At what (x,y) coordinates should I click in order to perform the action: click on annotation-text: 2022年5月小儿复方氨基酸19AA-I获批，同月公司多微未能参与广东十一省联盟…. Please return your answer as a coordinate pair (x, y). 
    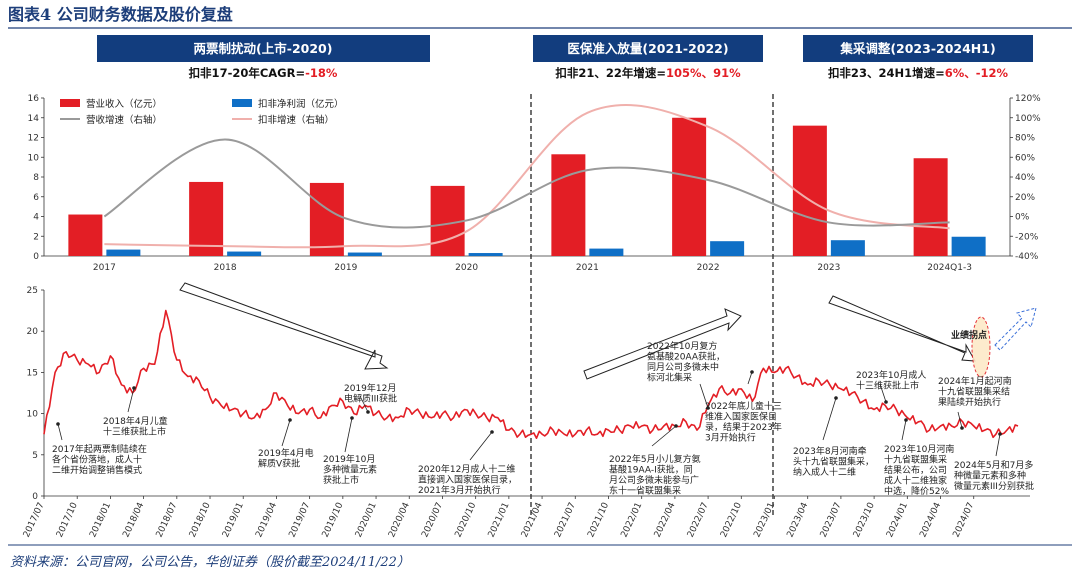
    Looking at the image, I should click on (655, 475).